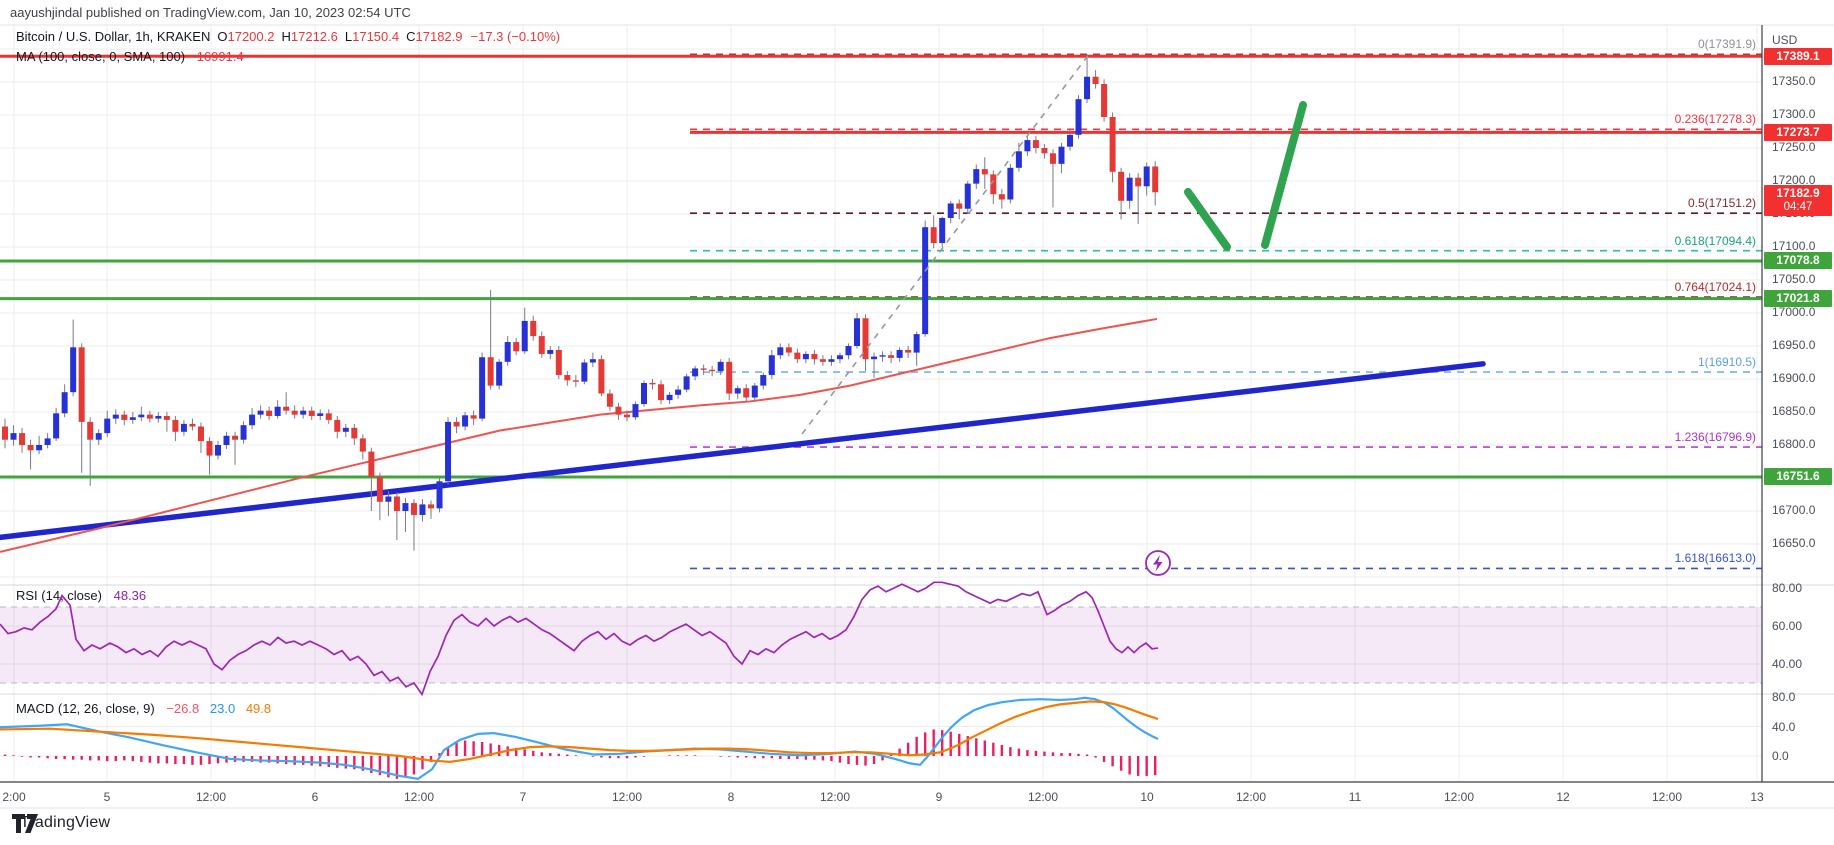  I want to click on time-axis-label: 7, so click(523, 797).